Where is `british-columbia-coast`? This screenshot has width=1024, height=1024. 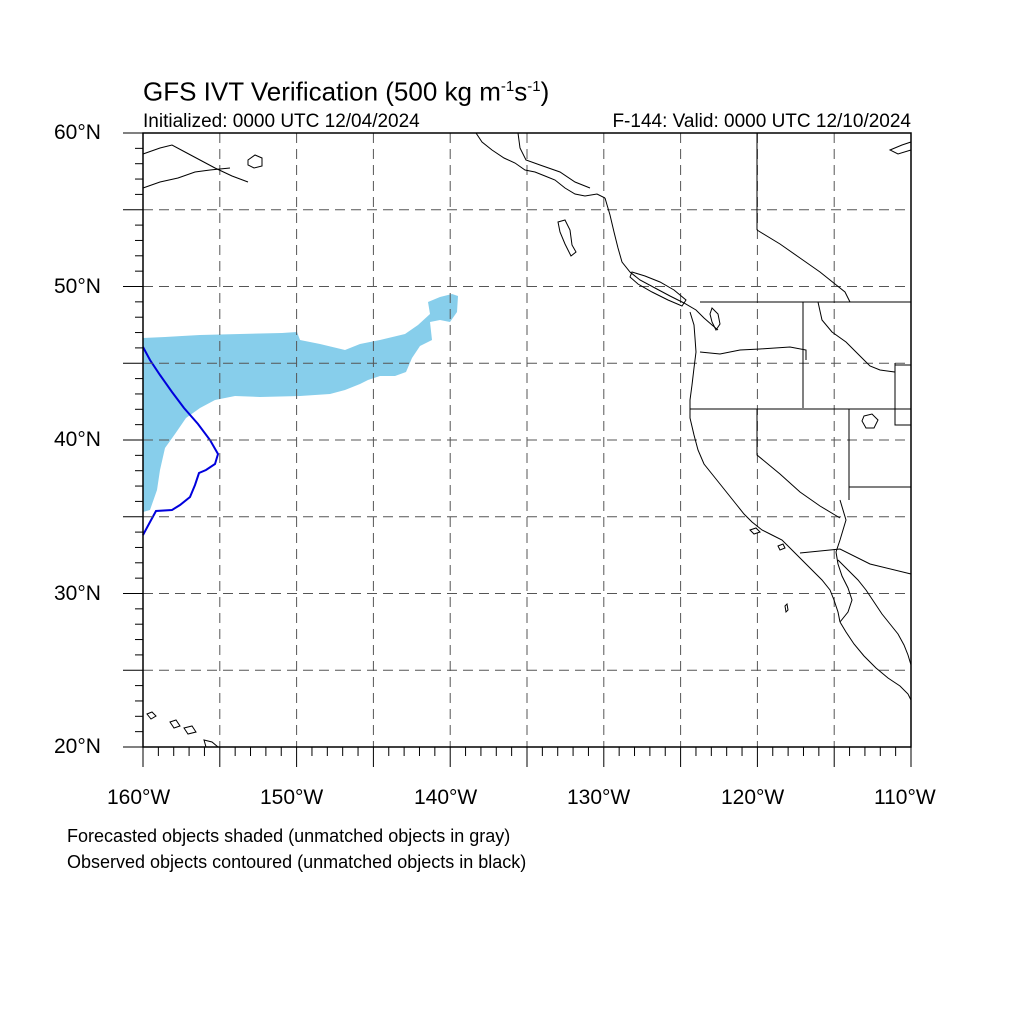
british-columbia-coast is located at coordinates (661, 264).